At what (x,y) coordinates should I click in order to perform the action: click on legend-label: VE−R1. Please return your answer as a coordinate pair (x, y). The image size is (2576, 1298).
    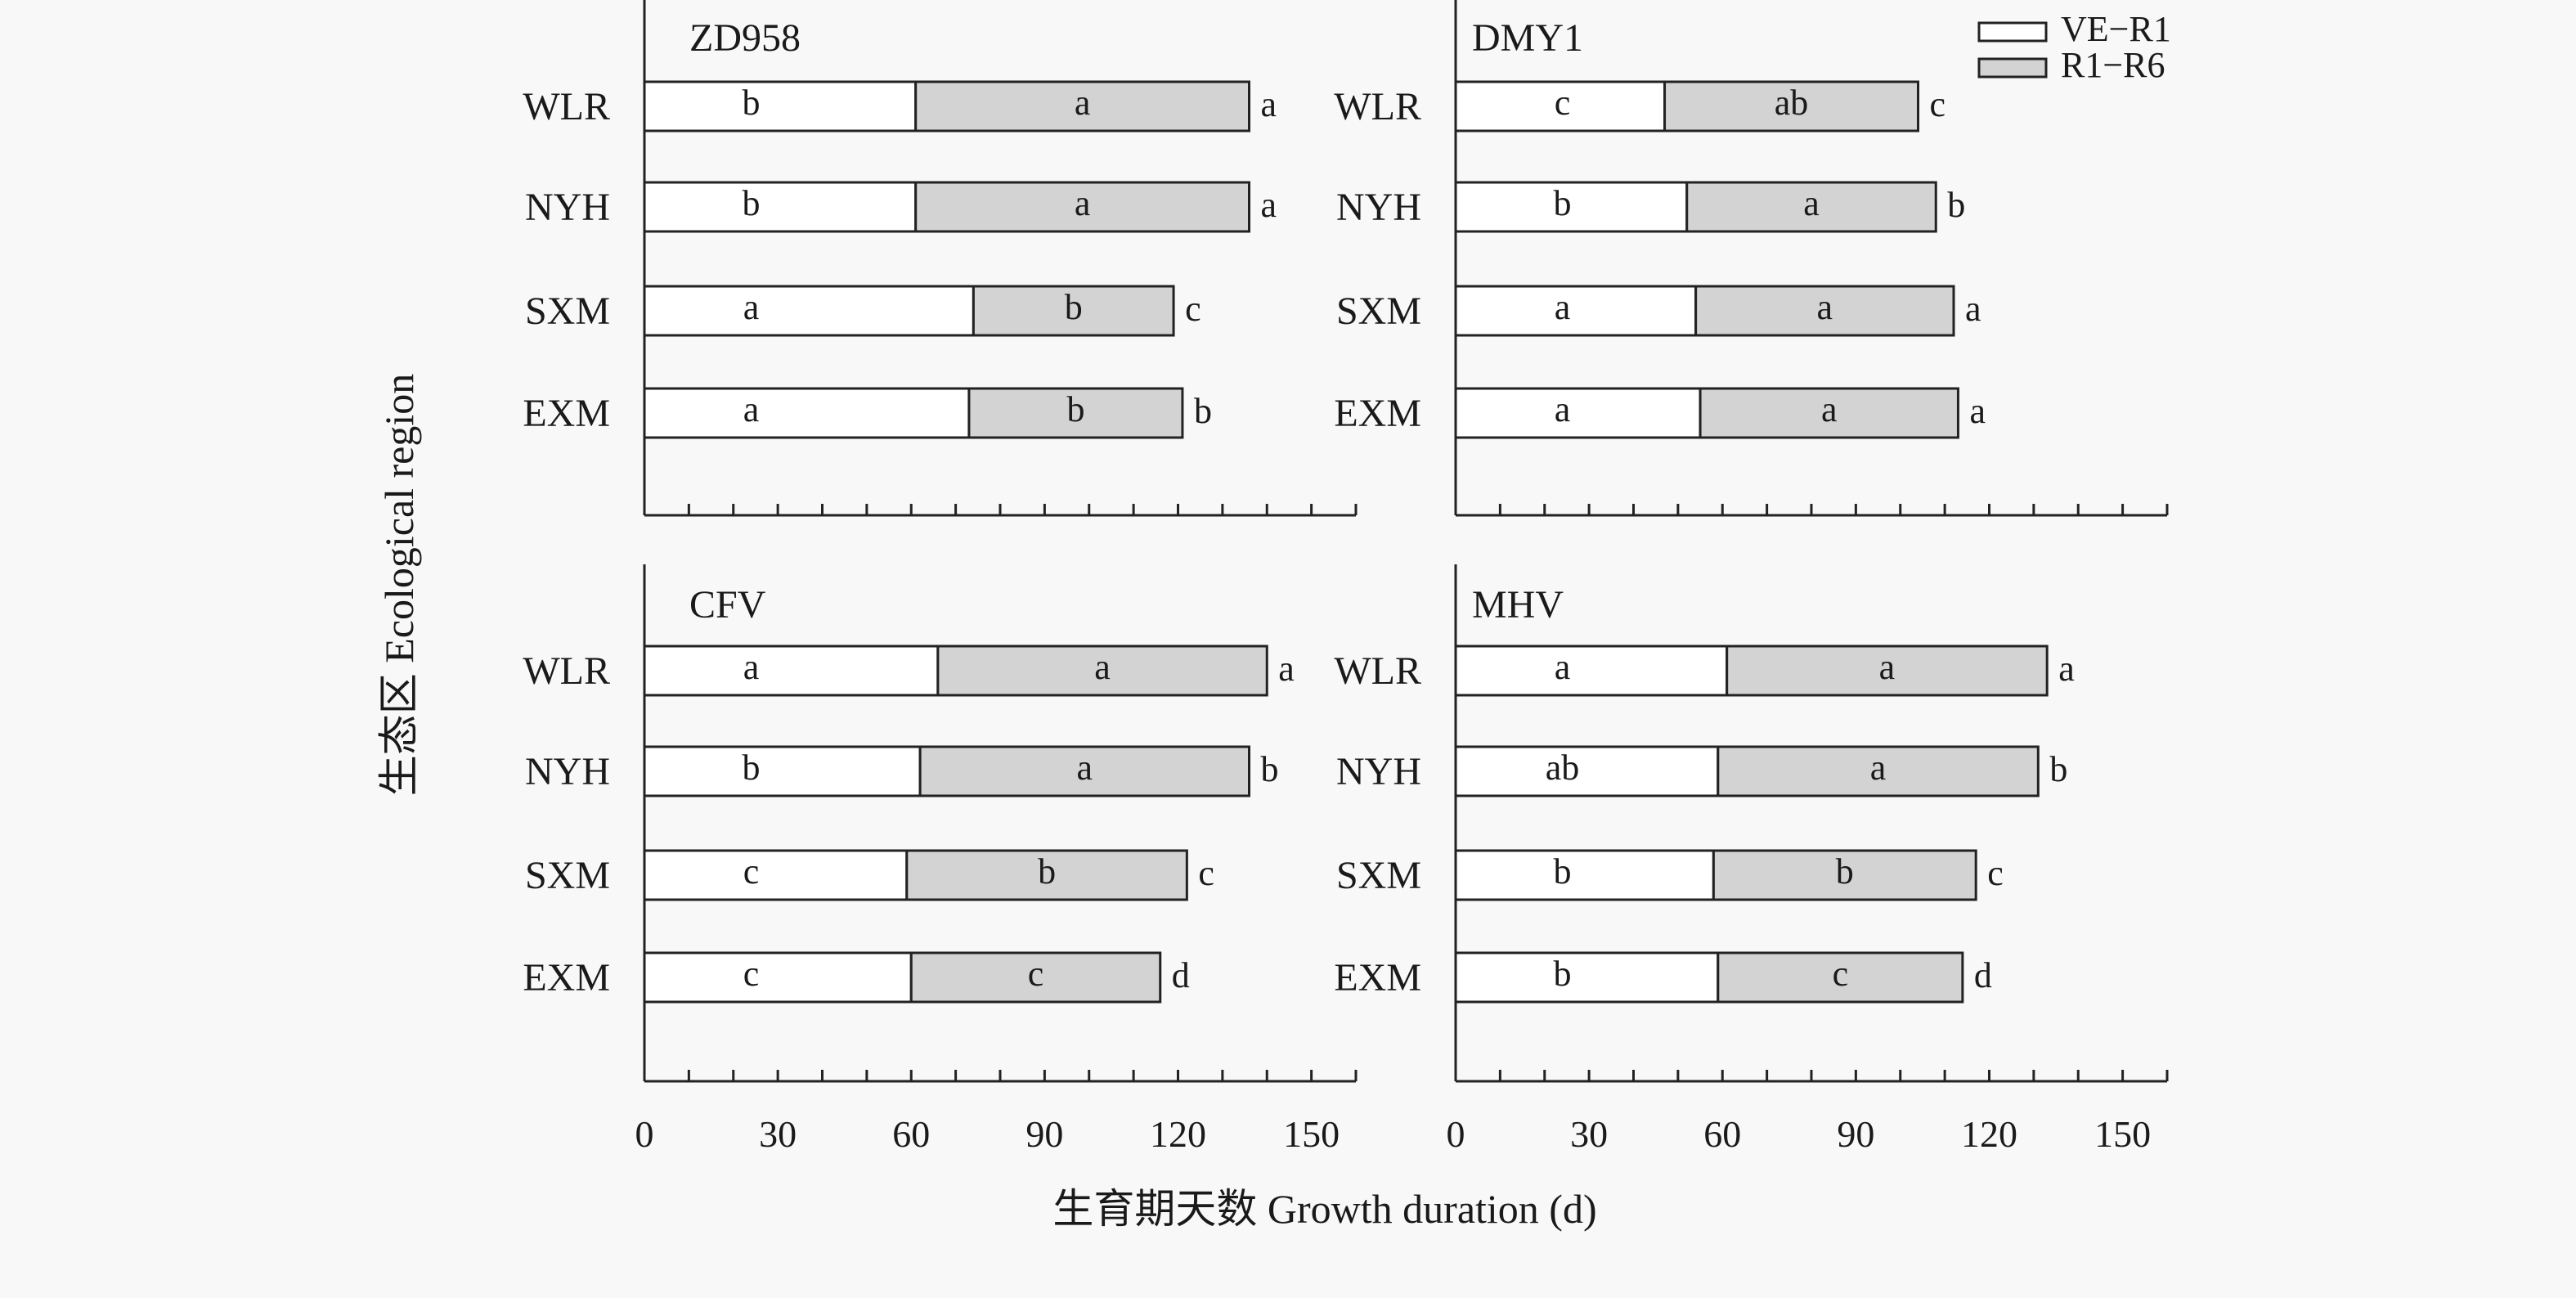
    Looking at the image, I should click on (2116, 29).